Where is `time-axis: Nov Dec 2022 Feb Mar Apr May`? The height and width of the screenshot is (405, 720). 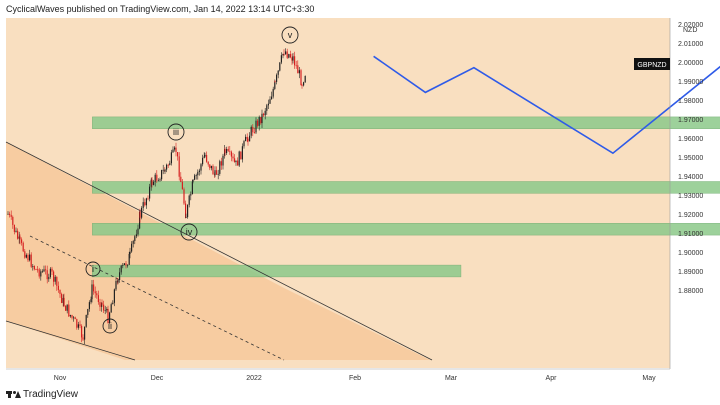
time-axis: Nov Dec 2022 Feb Mar Apr May is located at coordinates (355, 378).